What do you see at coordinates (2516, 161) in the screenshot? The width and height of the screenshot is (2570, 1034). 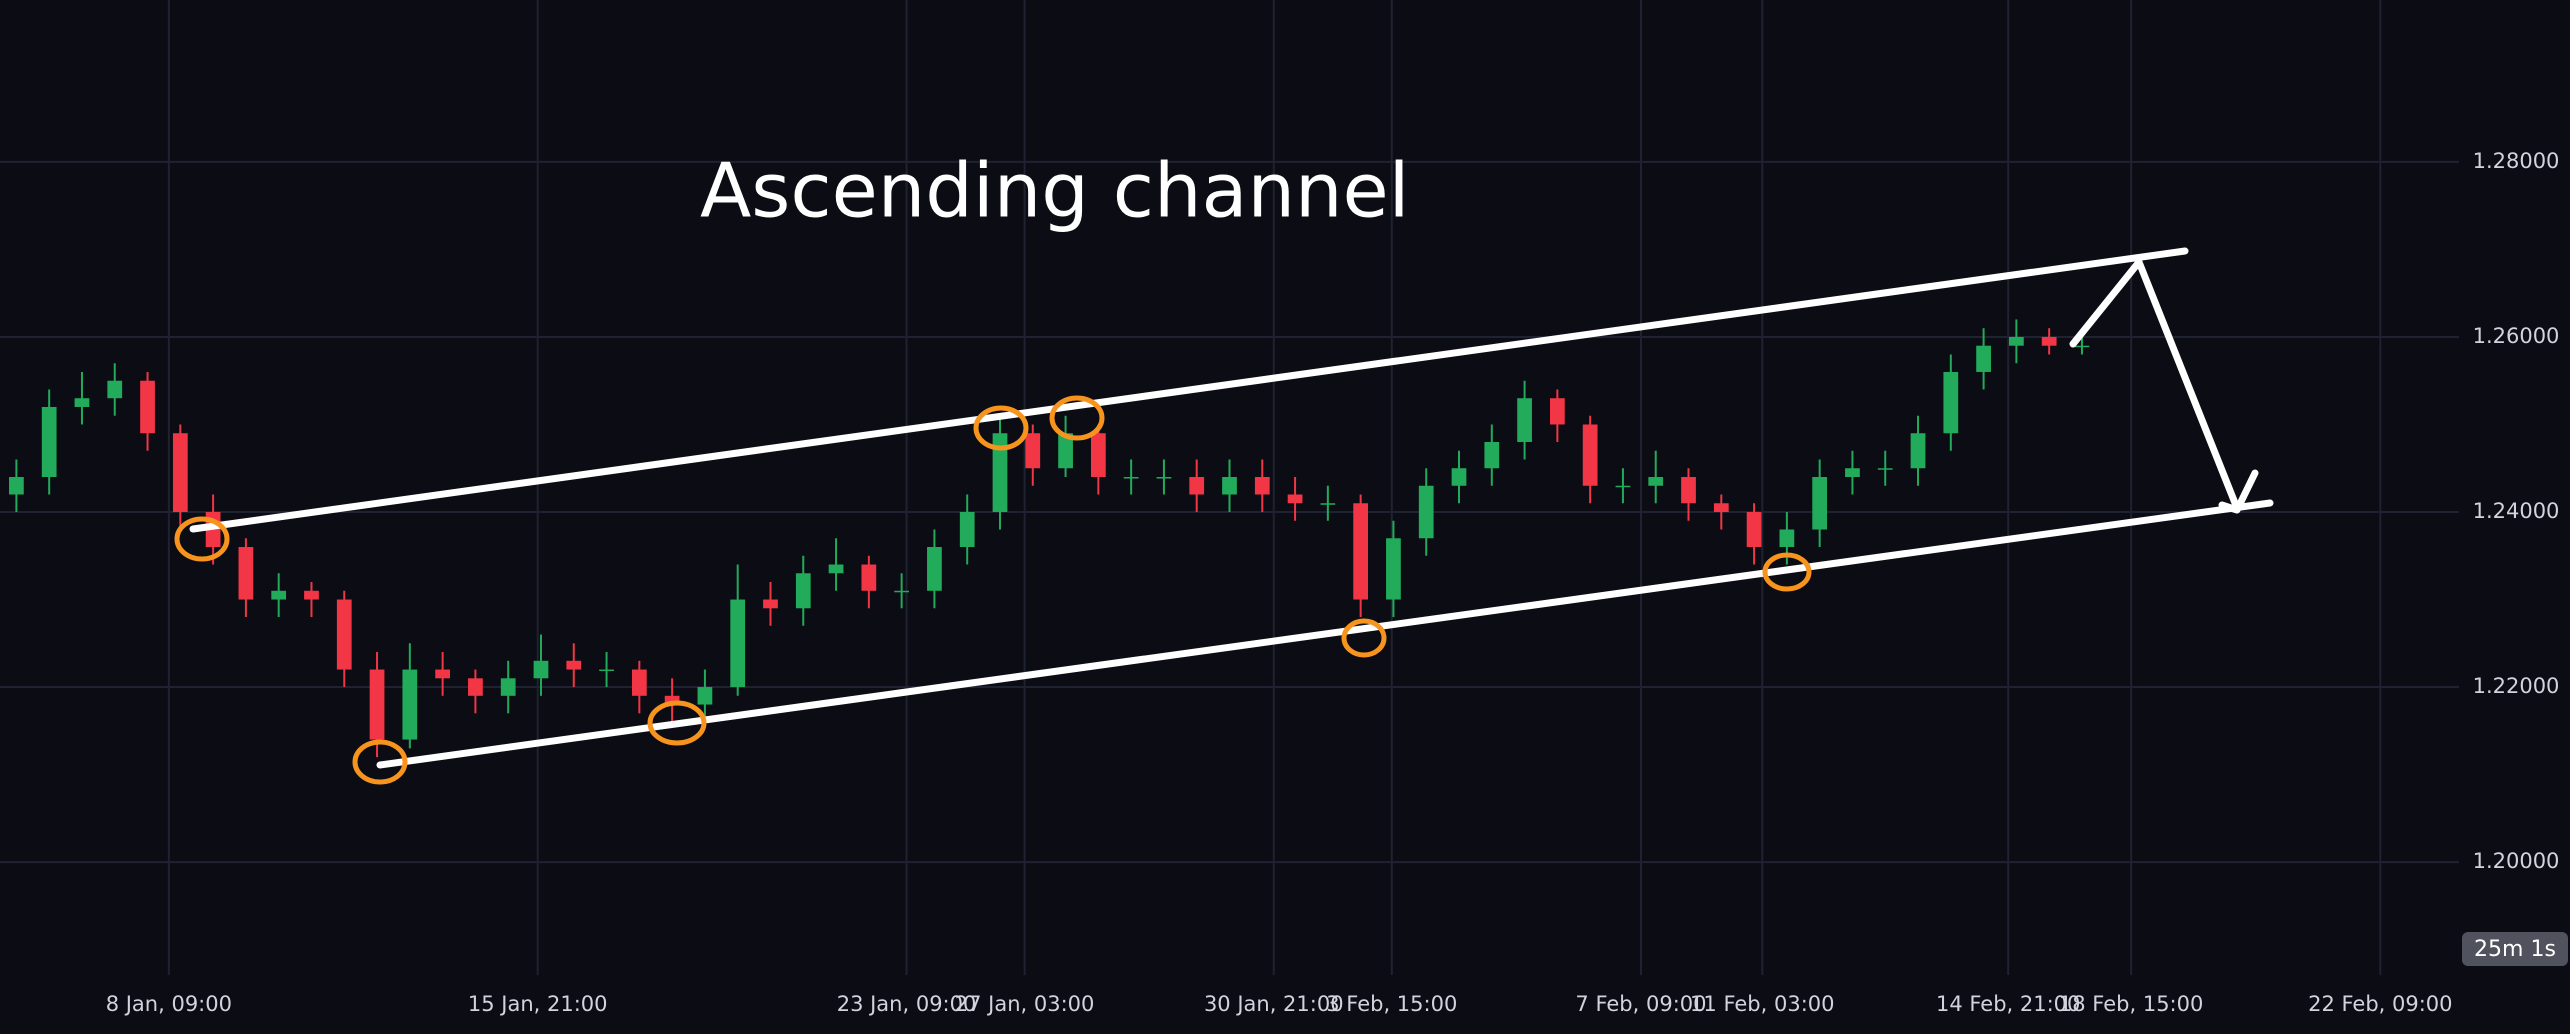 I see `y-tick-label: 1.28000` at bounding box center [2516, 161].